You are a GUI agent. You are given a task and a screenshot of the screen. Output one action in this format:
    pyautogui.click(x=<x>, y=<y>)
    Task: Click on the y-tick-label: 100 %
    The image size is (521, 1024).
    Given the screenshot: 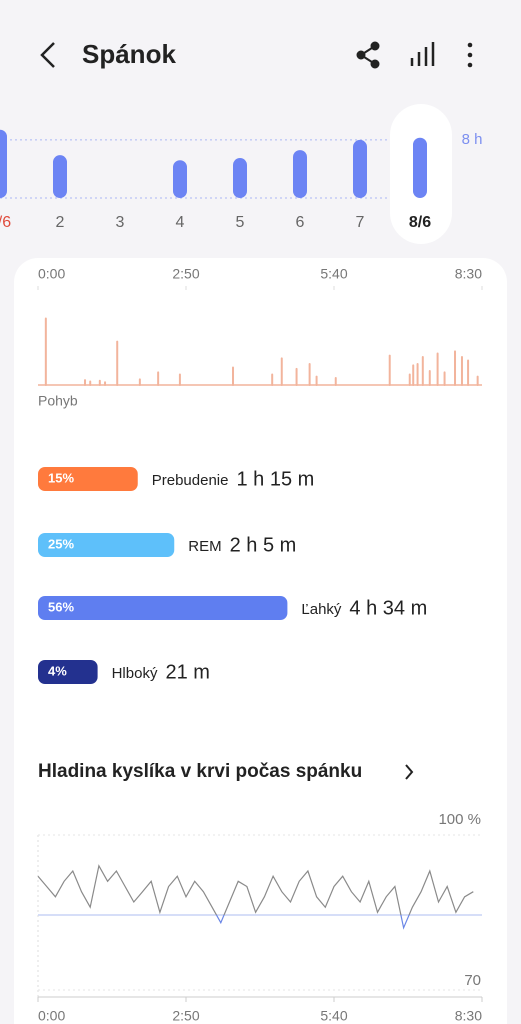 What is the action you would take?
    pyautogui.click(x=459, y=819)
    